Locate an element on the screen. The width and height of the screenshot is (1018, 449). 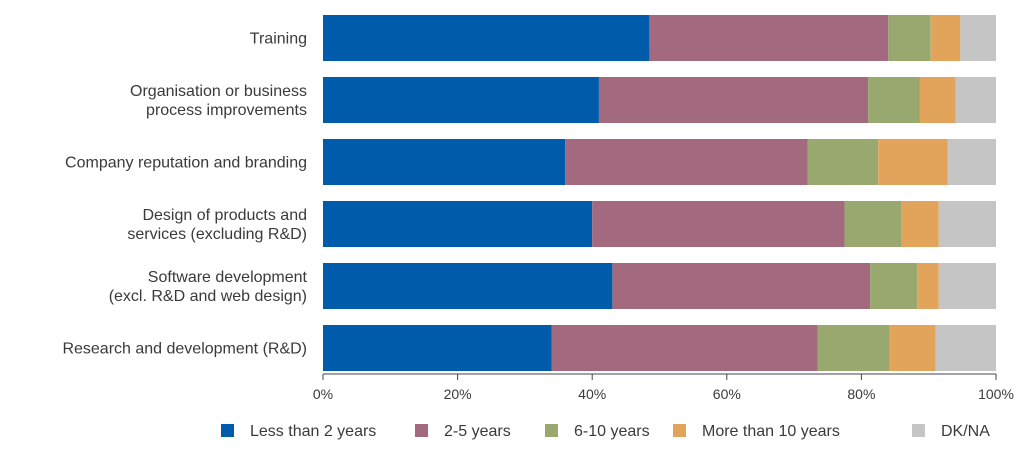
x-tick-label: 60% is located at coordinates (727, 394).